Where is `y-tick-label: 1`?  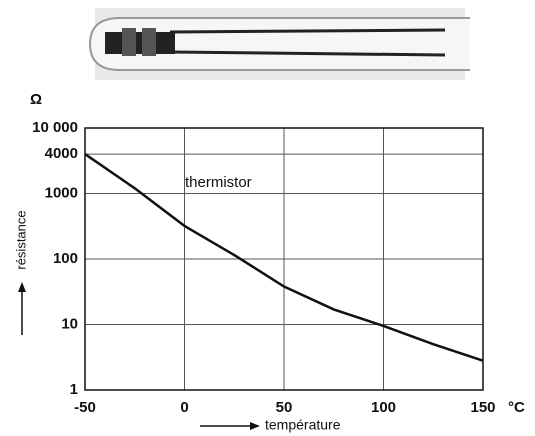 y-tick-label: 1 is located at coordinates (74, 389).